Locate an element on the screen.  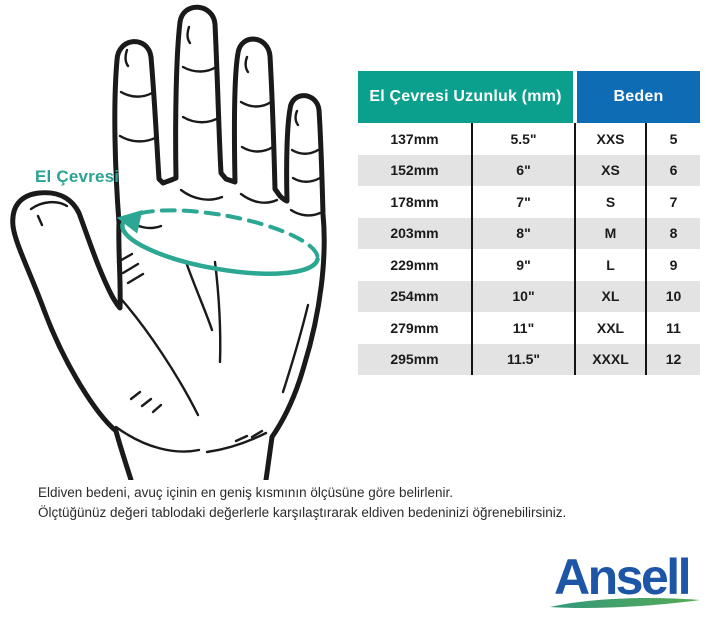
ansell-logo-text: Ansell is located at coordinates (623, 577).